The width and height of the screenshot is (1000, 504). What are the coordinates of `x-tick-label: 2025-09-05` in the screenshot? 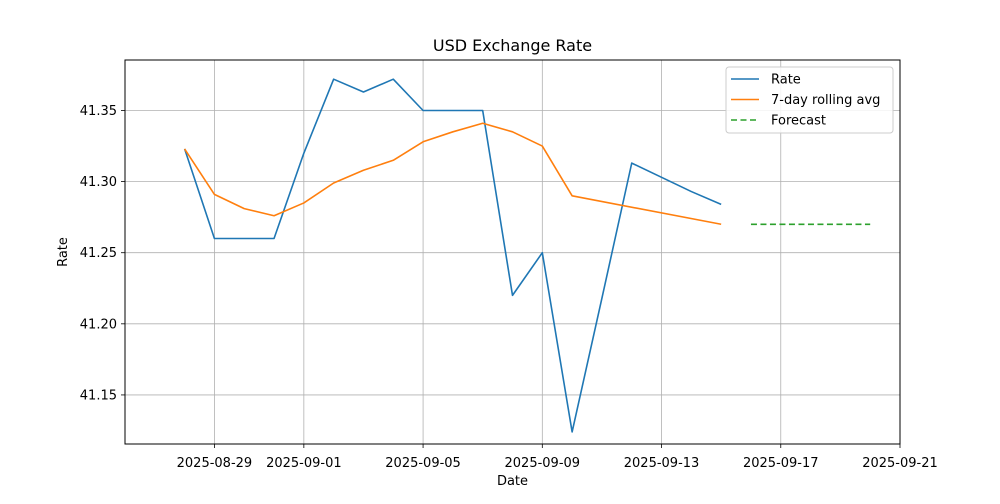 It's located at (423, 463).